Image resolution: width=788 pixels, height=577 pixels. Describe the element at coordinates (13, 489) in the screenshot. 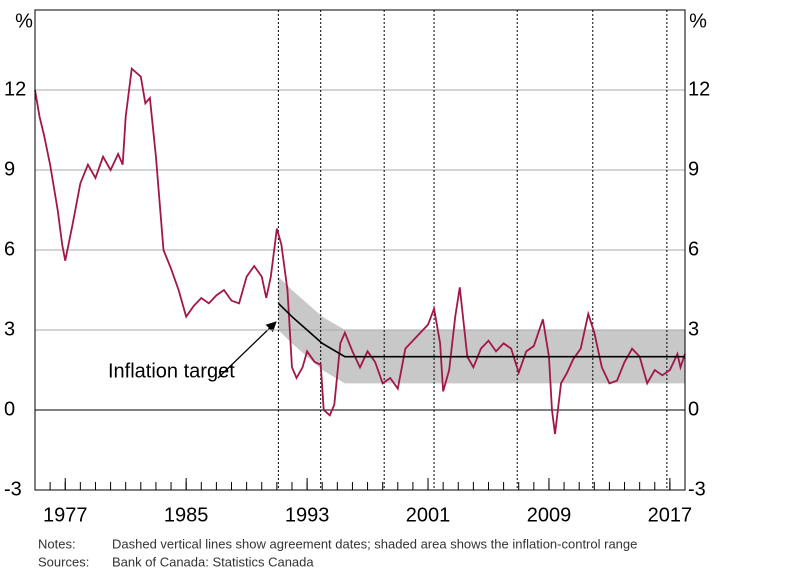

I see `y-tick-label: -3` at that location.